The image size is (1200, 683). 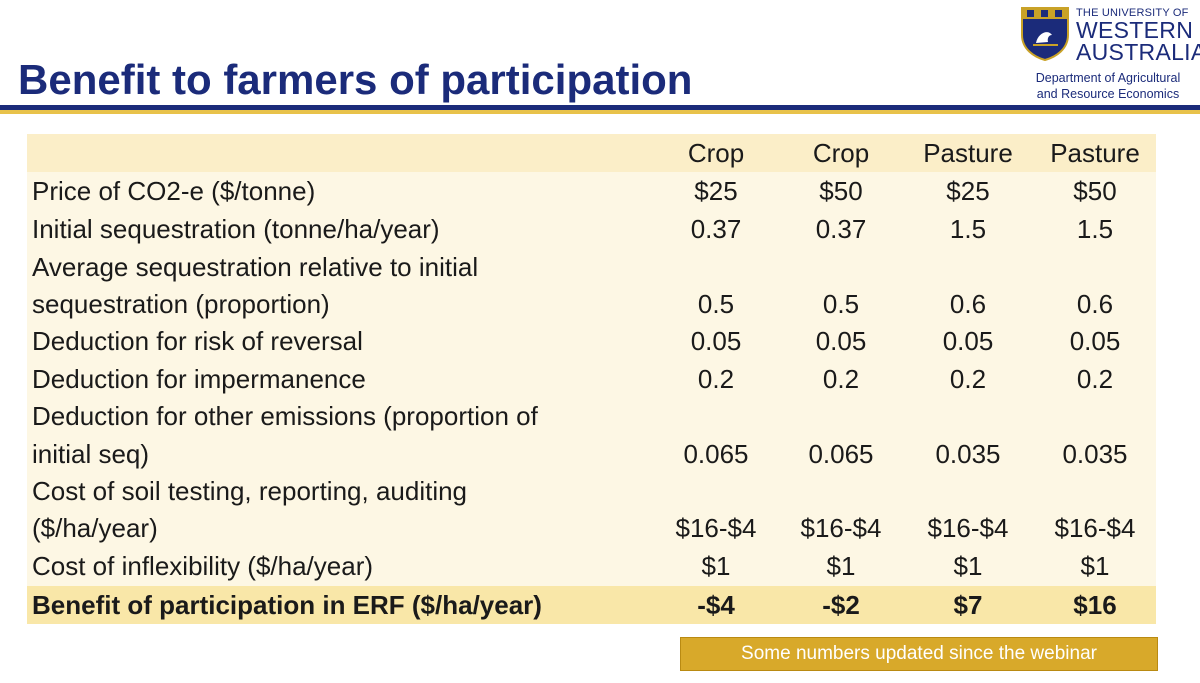 I want to click on row-label: Price of CO2-e ($/tonne), so click(x=174, y=191).